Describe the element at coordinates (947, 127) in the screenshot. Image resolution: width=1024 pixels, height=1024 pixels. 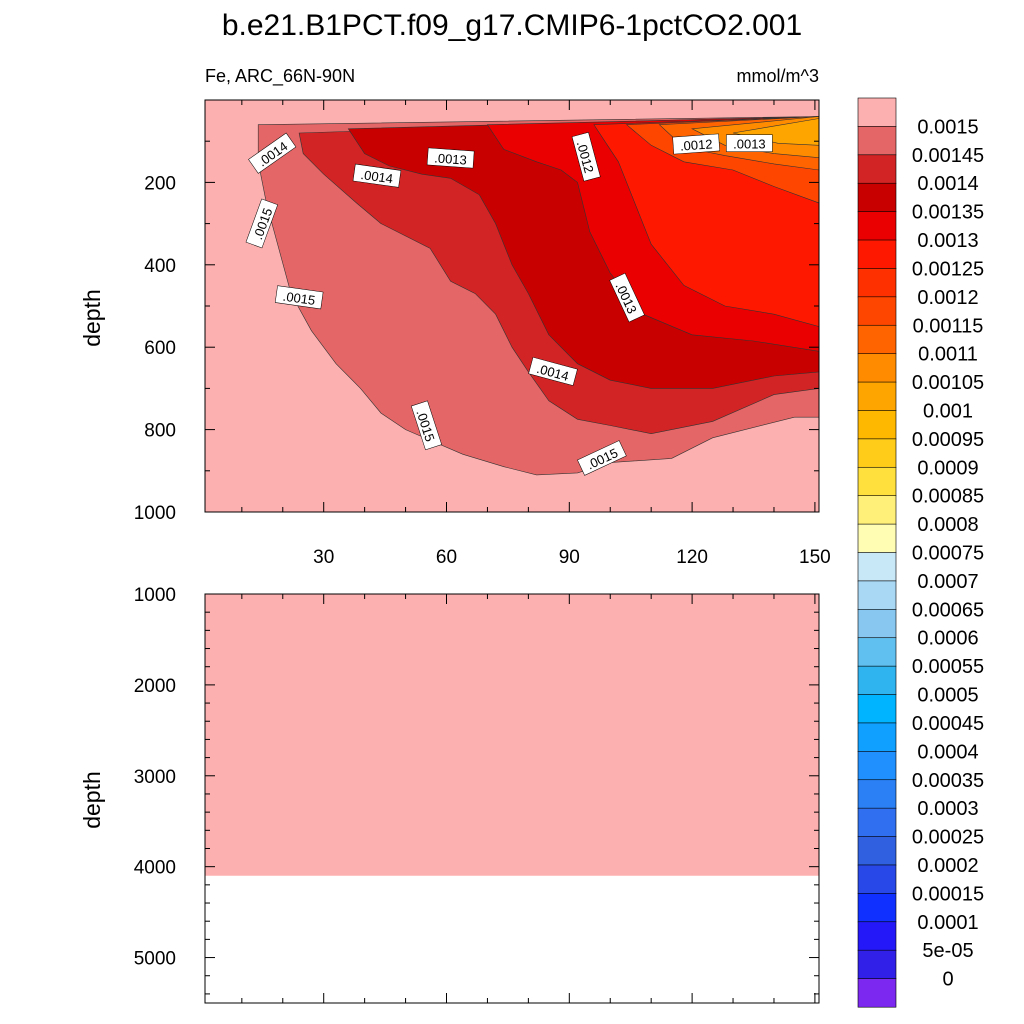
I see `colorbar-label: 0.0015` at that location.